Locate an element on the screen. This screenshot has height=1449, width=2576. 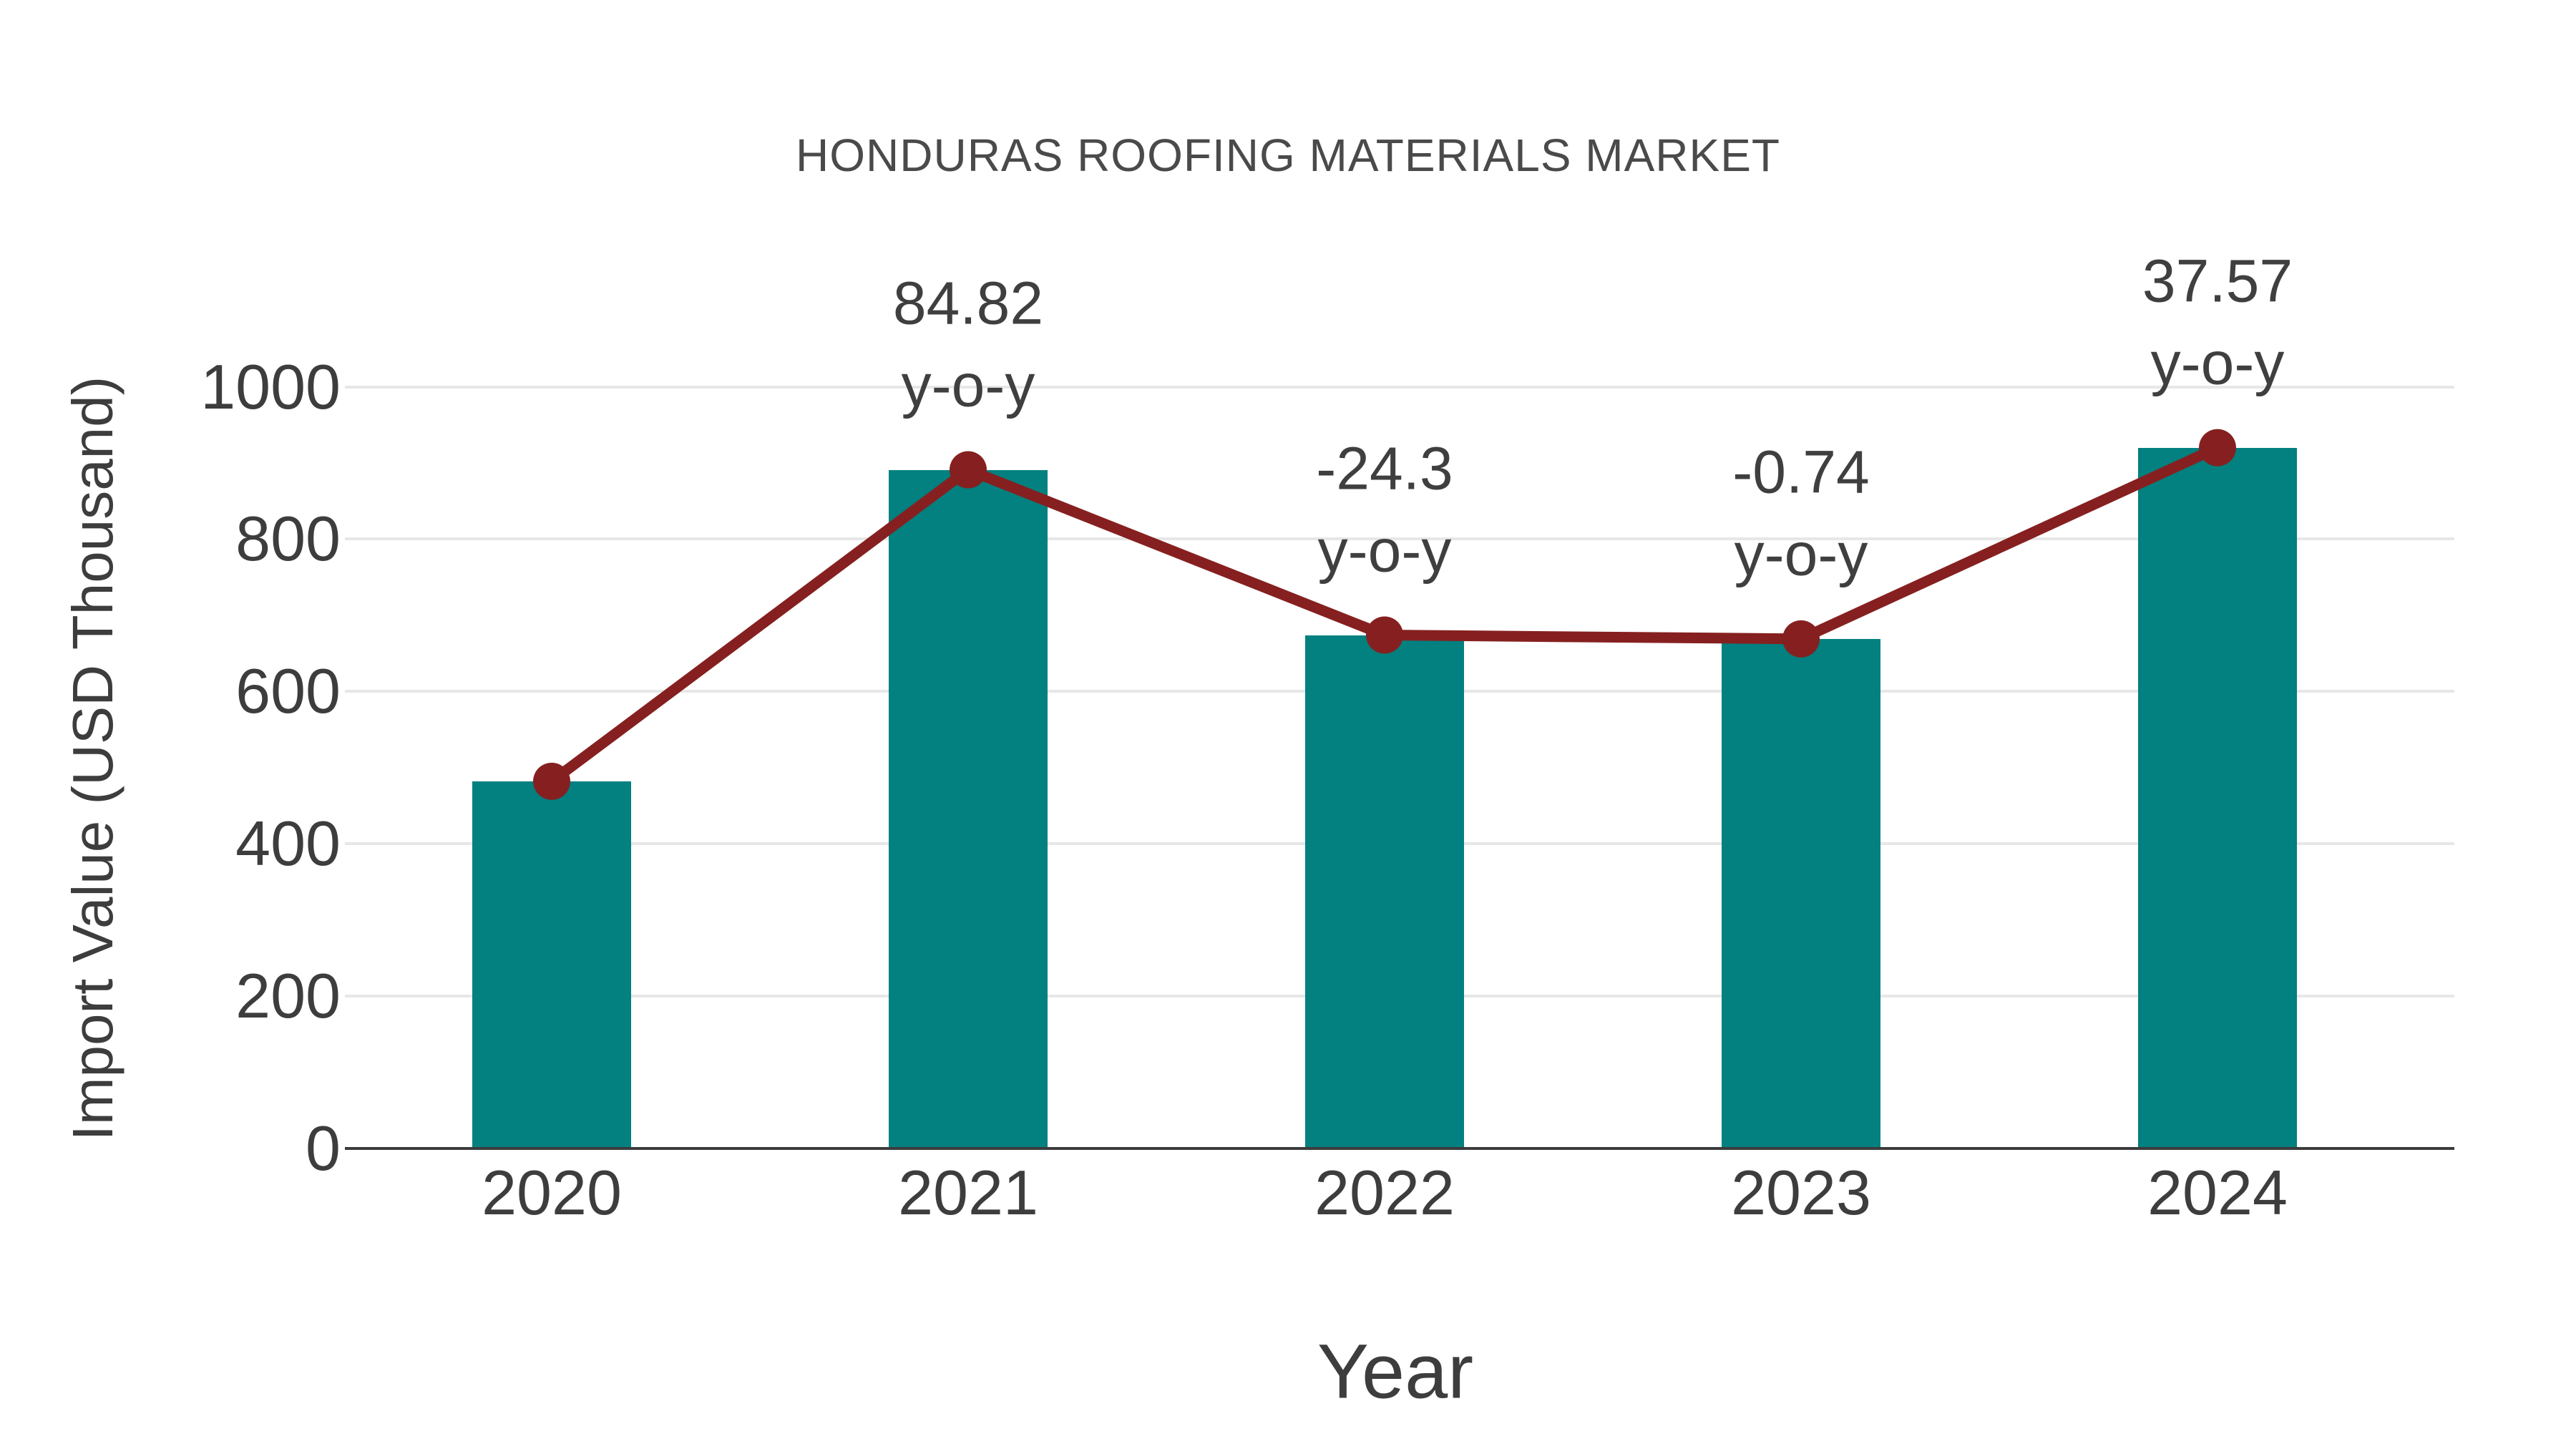
x-tick-label-2024: 2024 is located at coordinates (2217, 1192).